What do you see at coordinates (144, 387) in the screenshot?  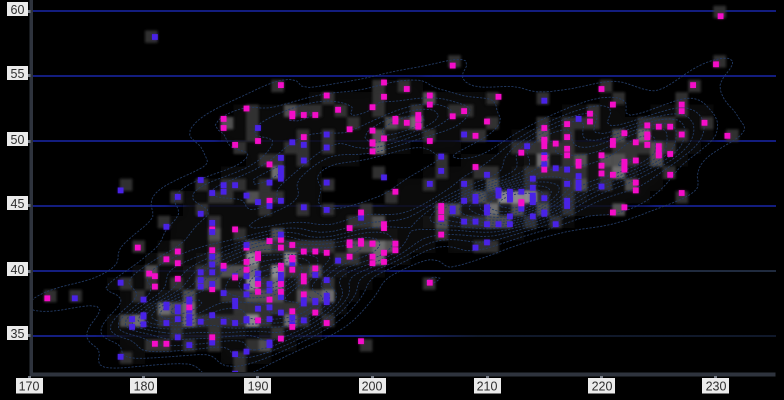 I see `svg-text: 180` at bounding box center [144, 387].